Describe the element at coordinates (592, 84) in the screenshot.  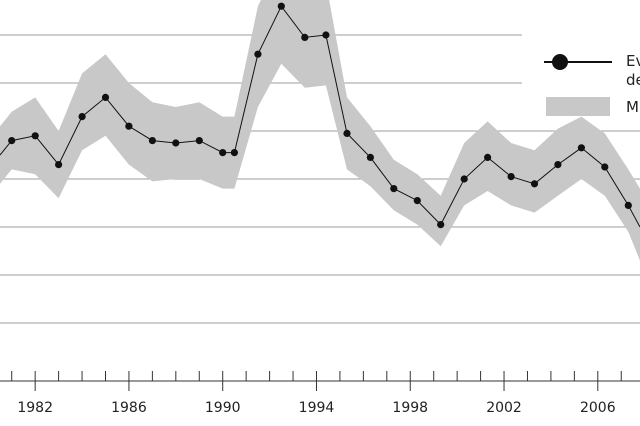
I see `legend: Evde M` at that location.